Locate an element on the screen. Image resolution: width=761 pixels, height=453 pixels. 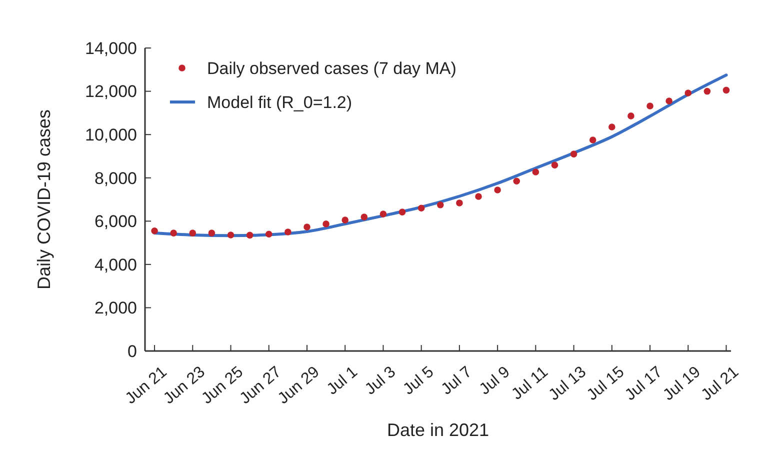
x-tick-label: Jul 3 is located at coordinates (381, 381).